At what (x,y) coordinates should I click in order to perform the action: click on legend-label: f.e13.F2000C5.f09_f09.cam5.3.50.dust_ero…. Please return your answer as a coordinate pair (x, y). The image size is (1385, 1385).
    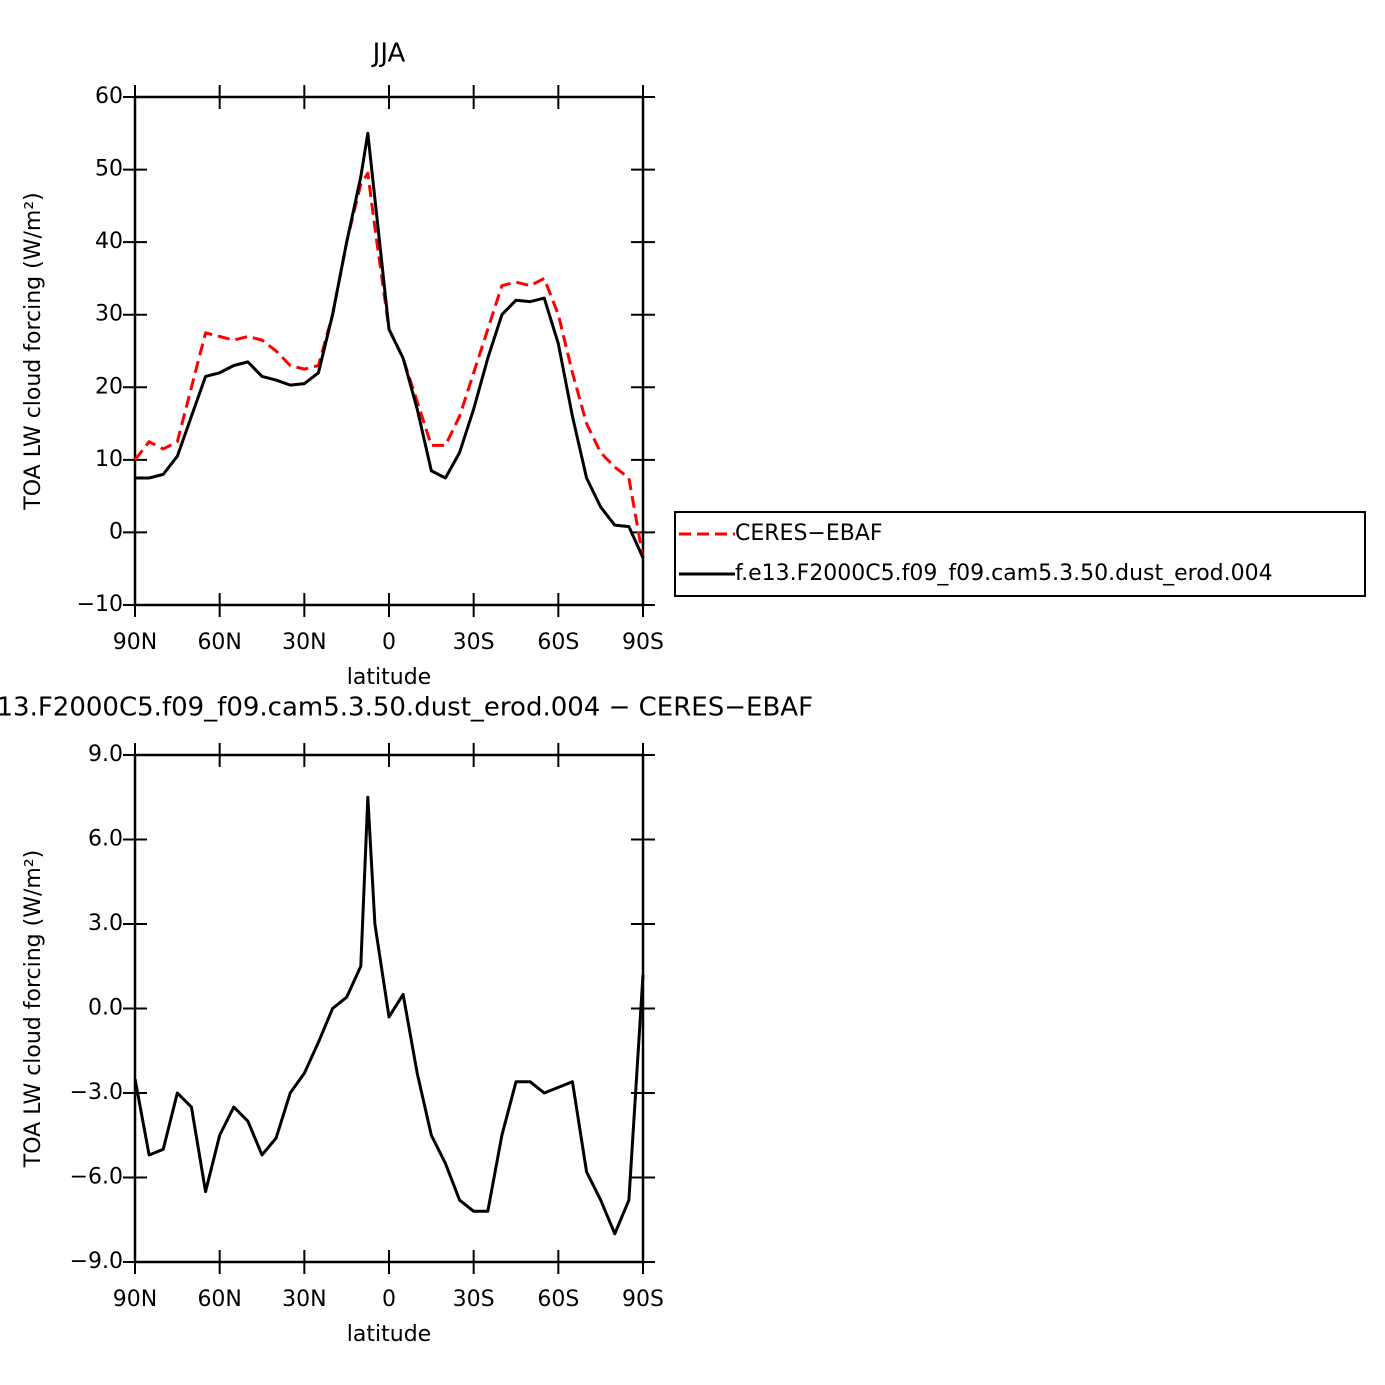
    Looking at the image, I should click on (1004, 573).